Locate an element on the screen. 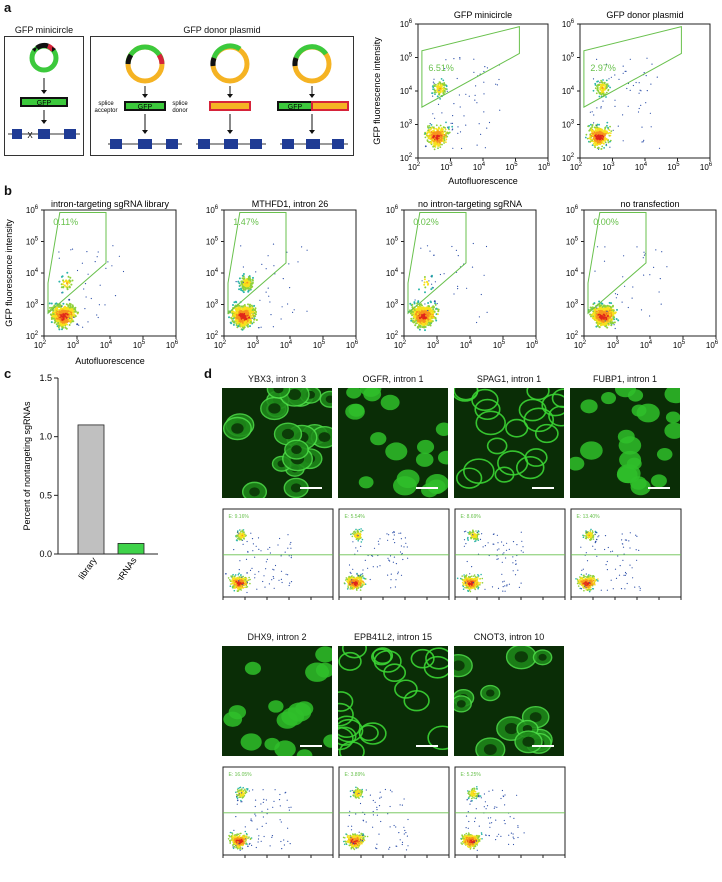 This screenshot has width=722, height=882. panel-d-letter: d is located at coordinates (208, 373).